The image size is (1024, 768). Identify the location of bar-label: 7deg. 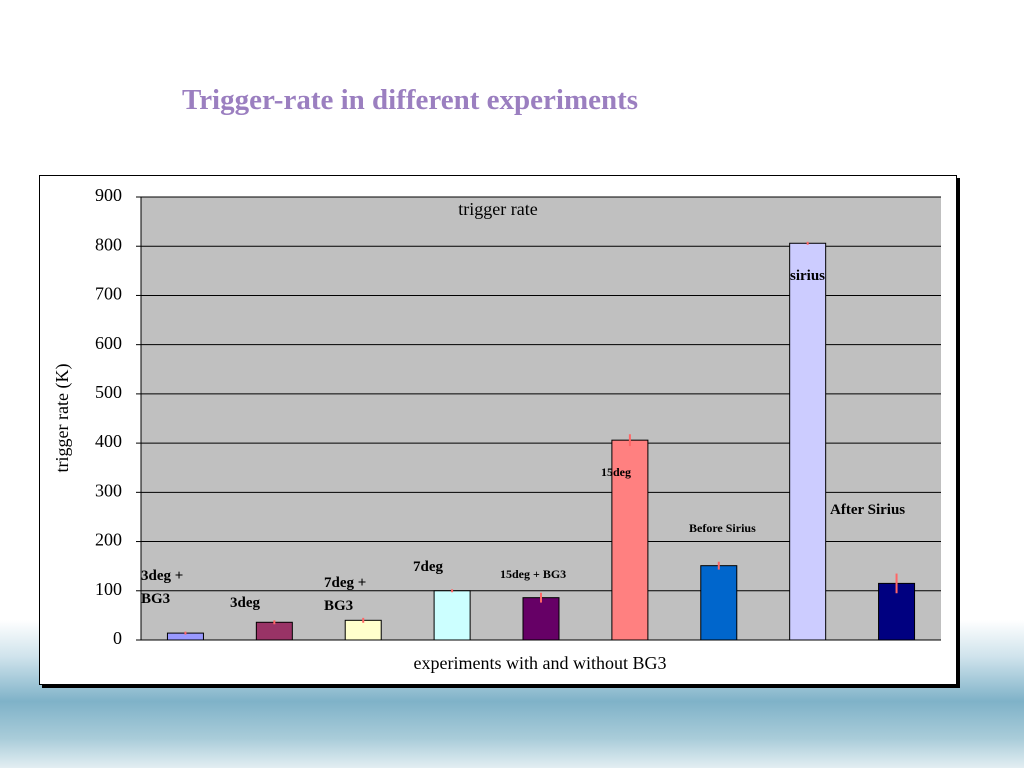
(428, 567).